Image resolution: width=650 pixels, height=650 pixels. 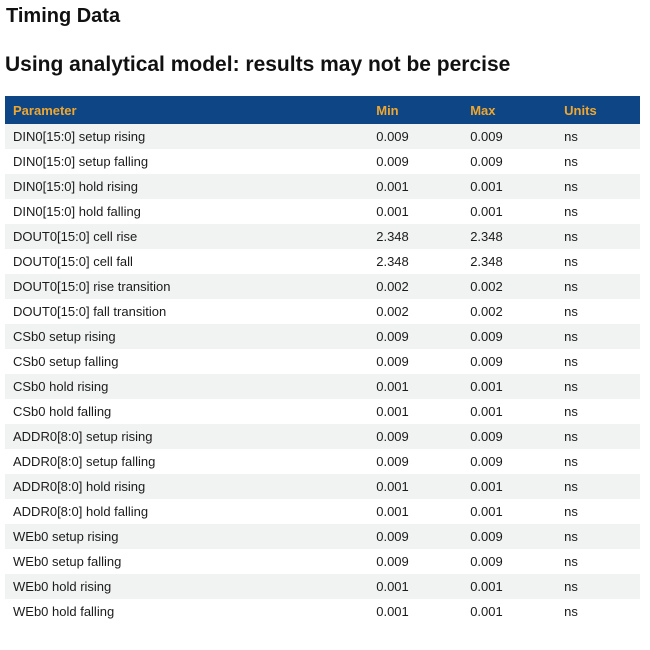 I want to click on parameter-cell: CSb0 setup rising, so click(x=64, y=336).